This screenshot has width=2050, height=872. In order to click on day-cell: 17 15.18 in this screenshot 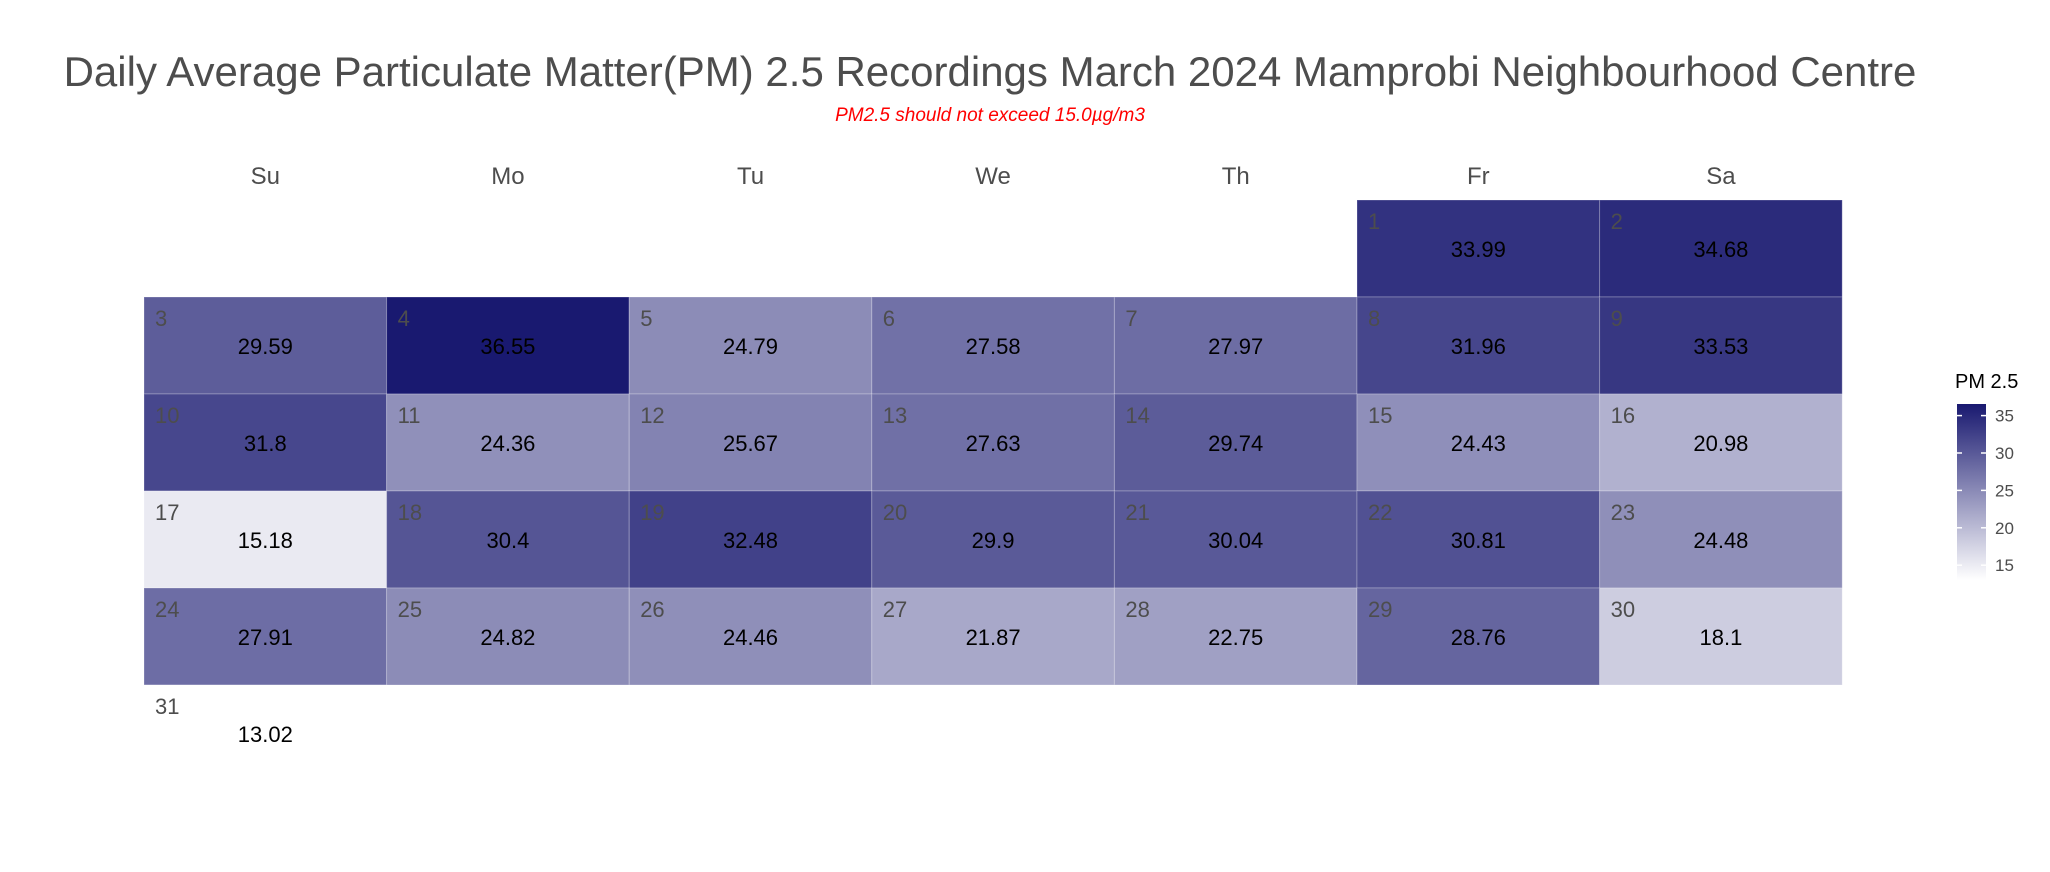, I will do `click(265, 539)`.